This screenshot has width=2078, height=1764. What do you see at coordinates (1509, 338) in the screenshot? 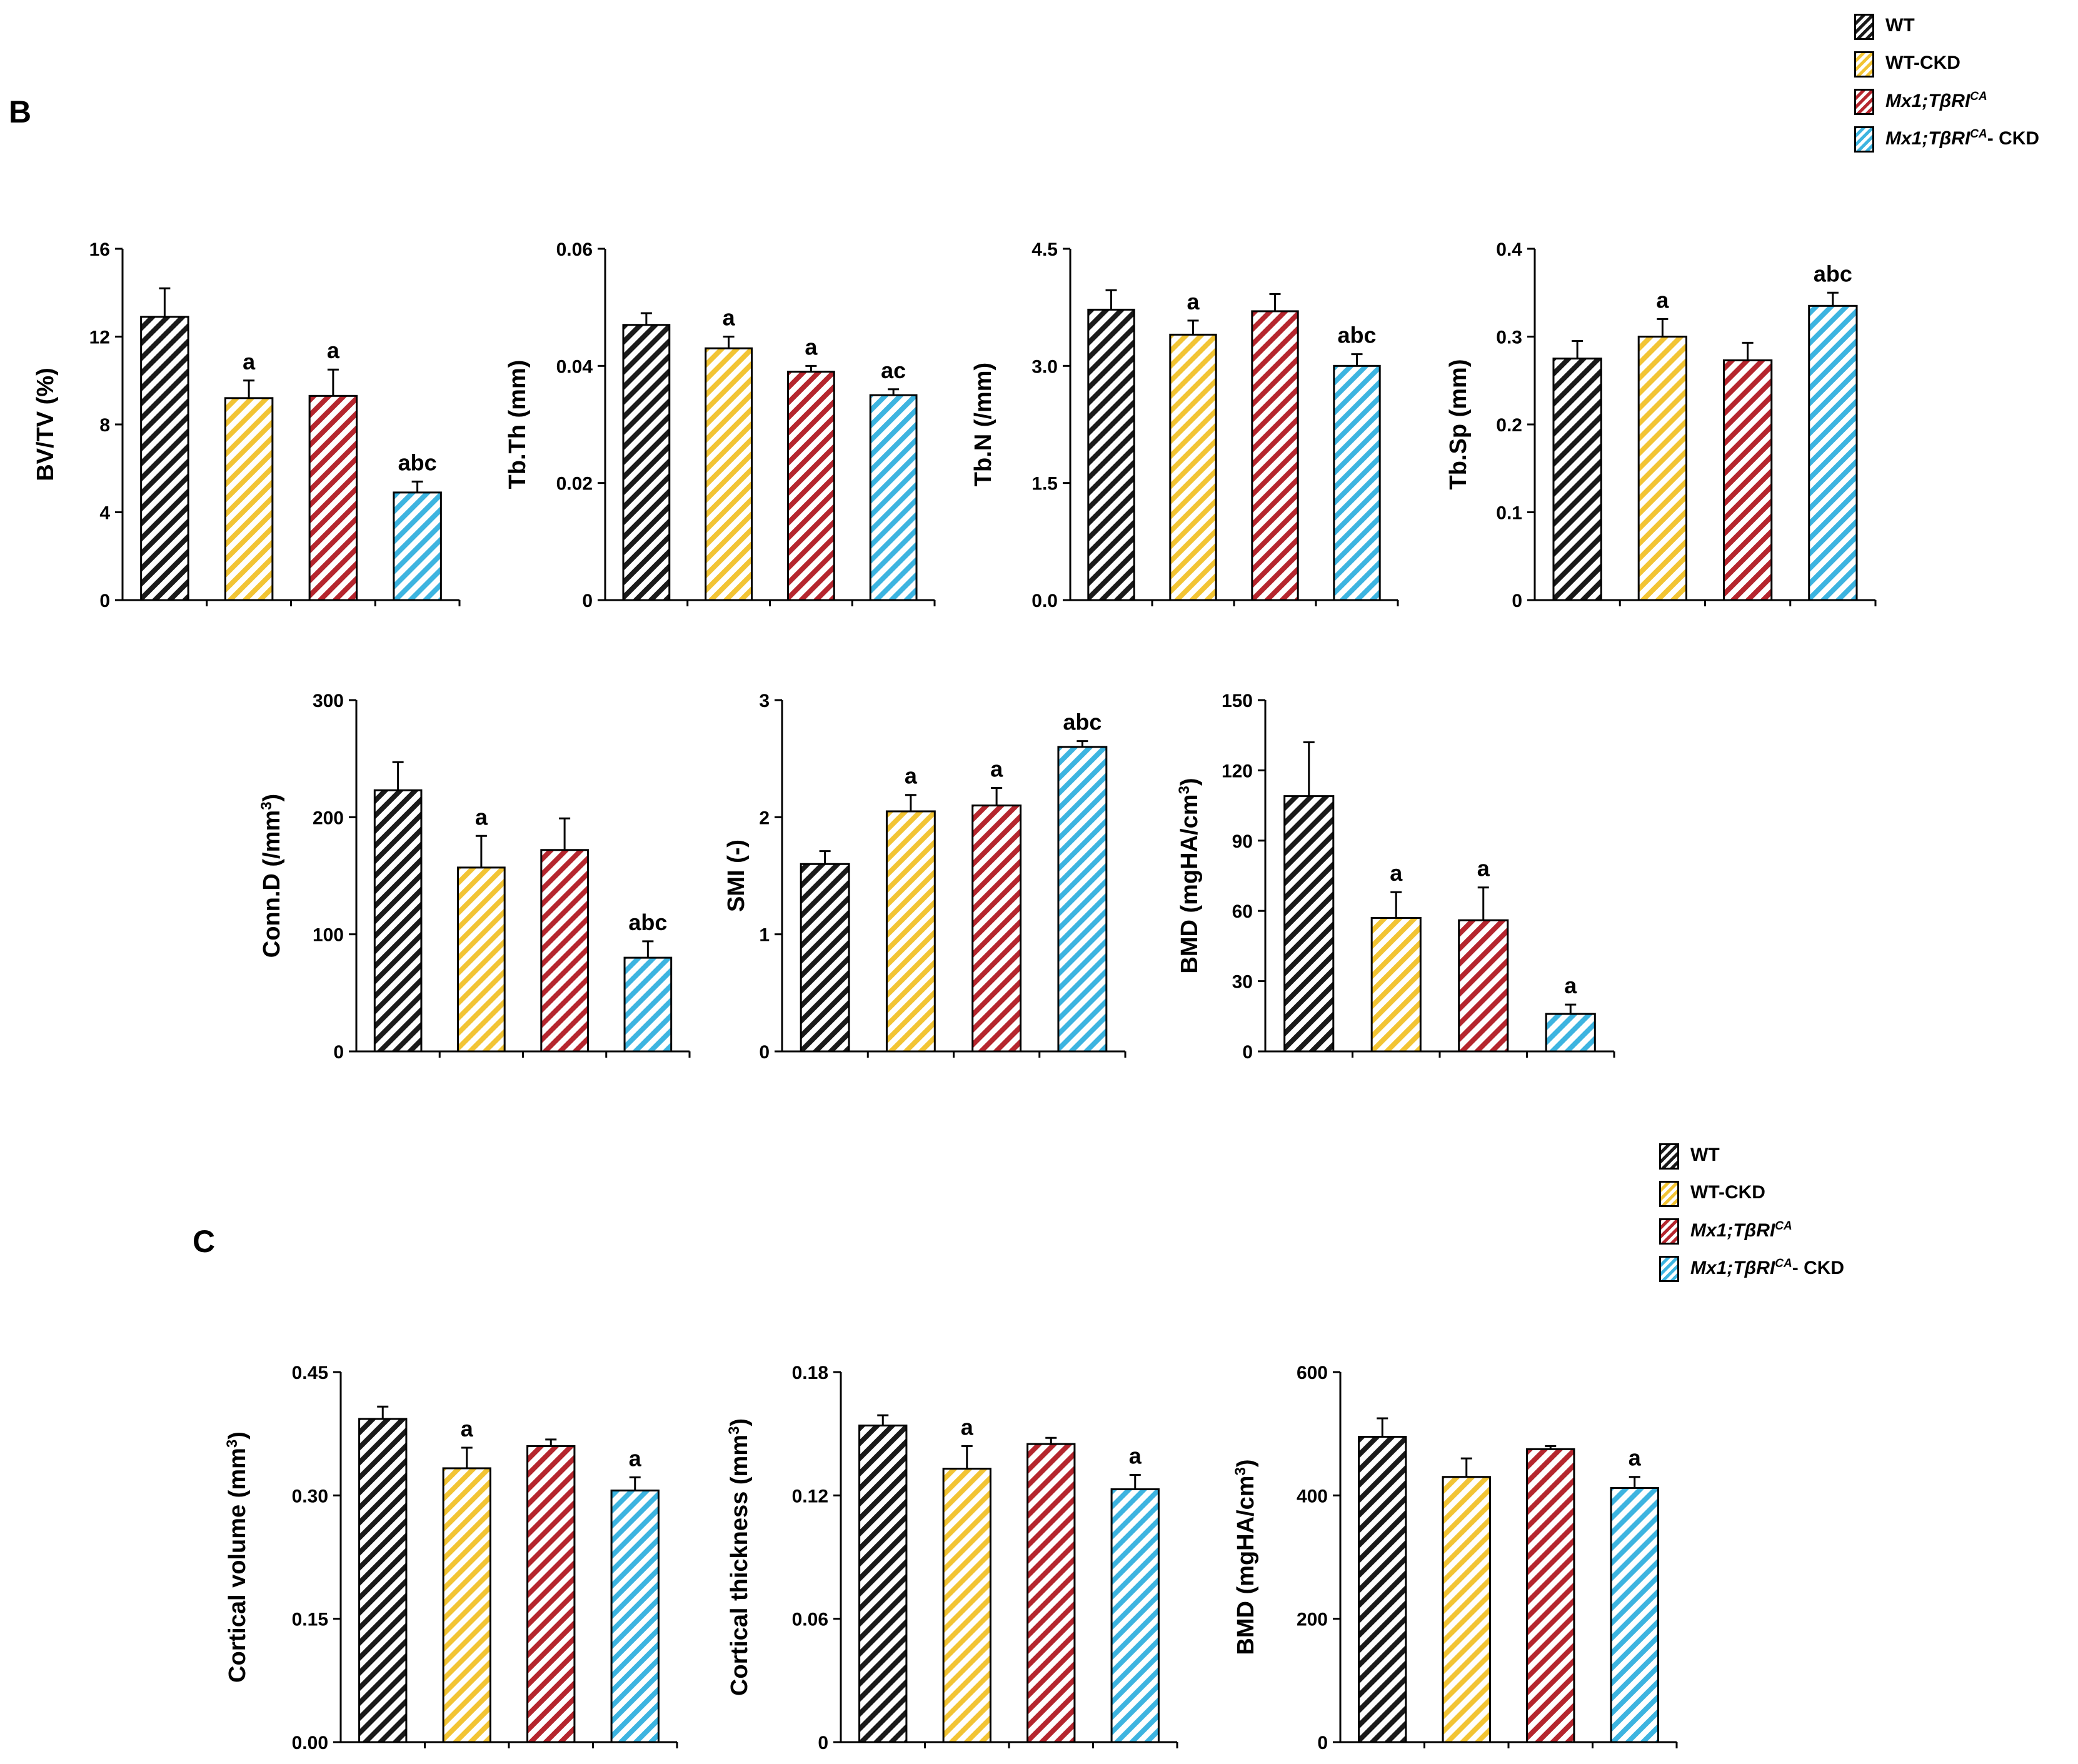
I see `y-tick-label: 0.3` at bounding box center [1509, 338].